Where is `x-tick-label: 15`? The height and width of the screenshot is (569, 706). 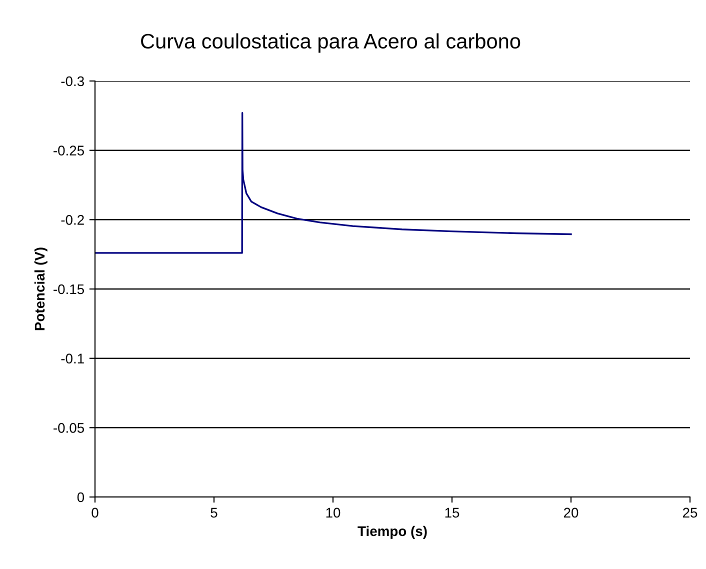
x-tick-label: 15 is located at coordinates (452, 513).